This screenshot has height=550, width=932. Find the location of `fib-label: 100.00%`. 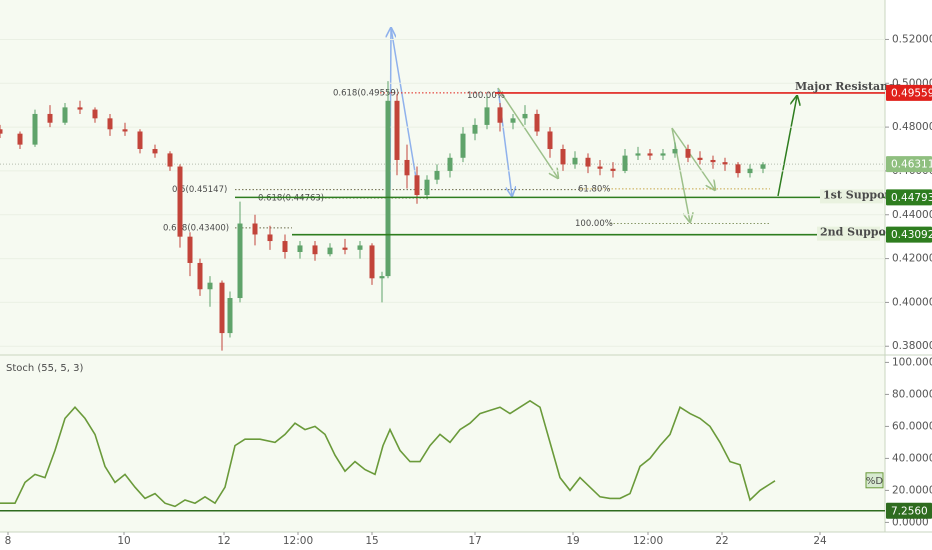

fib-label: 100.00% is located at coordinates (486, 96).